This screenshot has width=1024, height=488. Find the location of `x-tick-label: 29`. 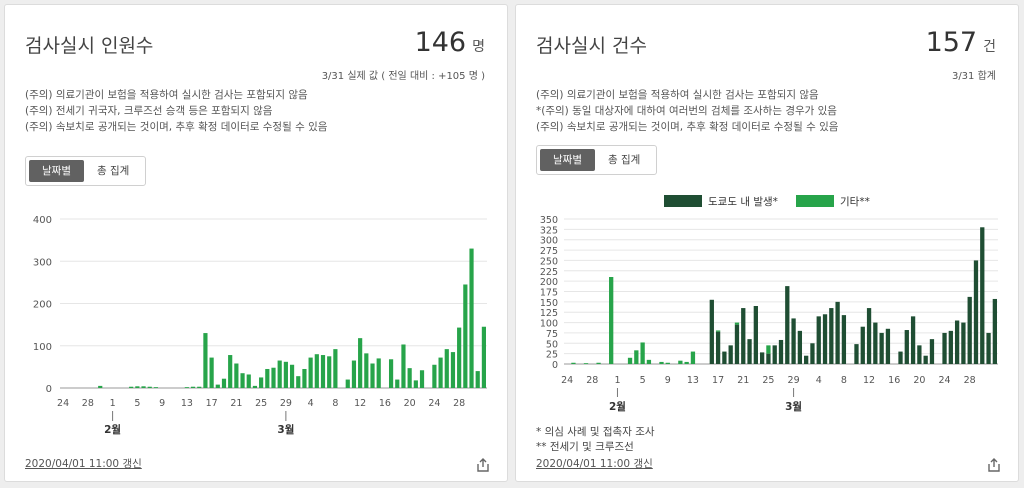

x-tick-label: 29 is located at coordinates (794, 380).